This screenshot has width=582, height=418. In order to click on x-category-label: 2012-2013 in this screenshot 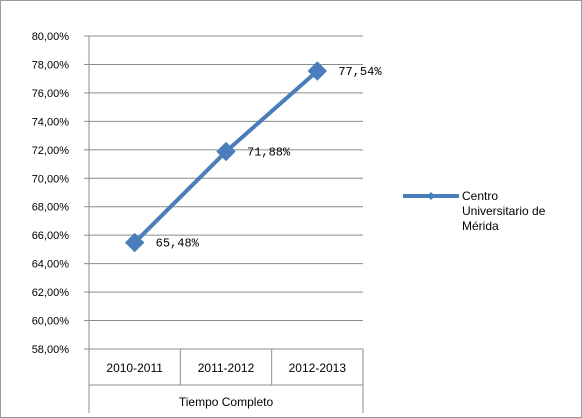, I will do `click(318, 368)`.